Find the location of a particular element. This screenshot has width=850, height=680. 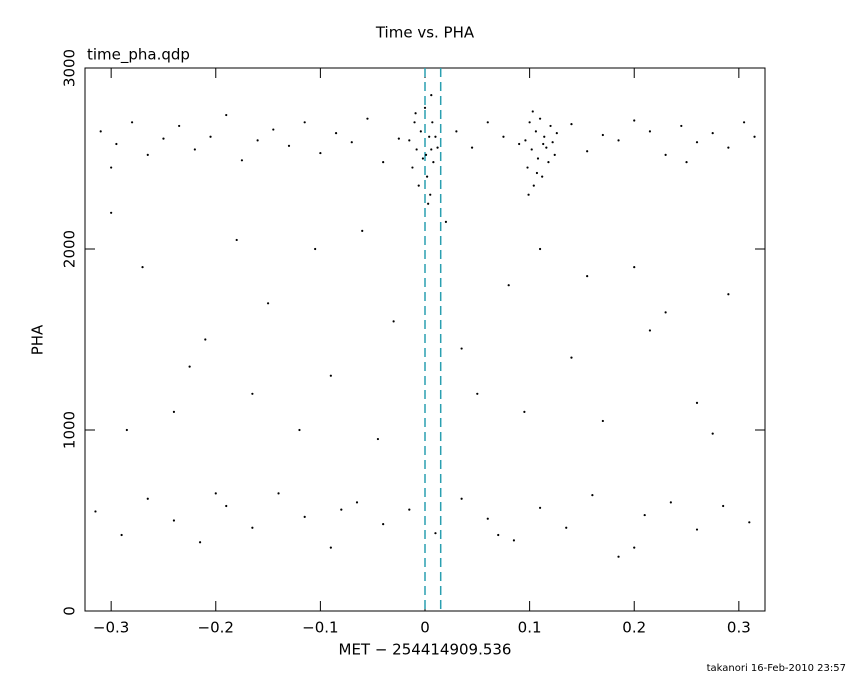

footer: takanori 16-Feb-2010 23:57 is located at coordinates (776, 668).